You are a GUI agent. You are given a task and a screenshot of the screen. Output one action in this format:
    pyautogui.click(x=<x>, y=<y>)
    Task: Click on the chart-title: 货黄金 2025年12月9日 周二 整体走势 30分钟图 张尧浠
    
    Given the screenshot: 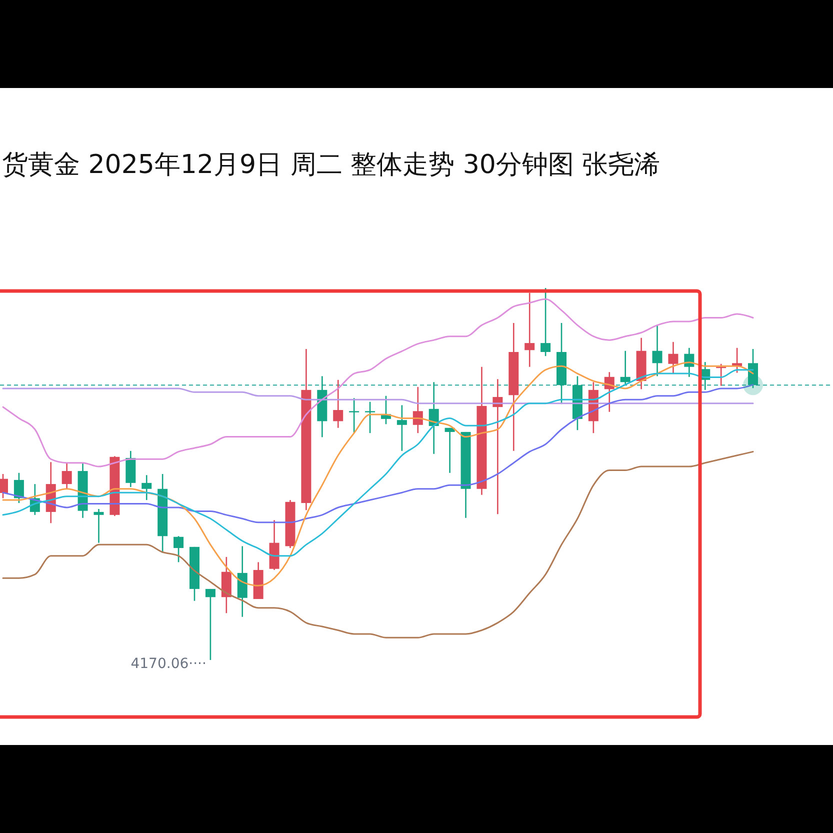 What is the action you would take?
    pyautogui.click(x=331, y=165)
    